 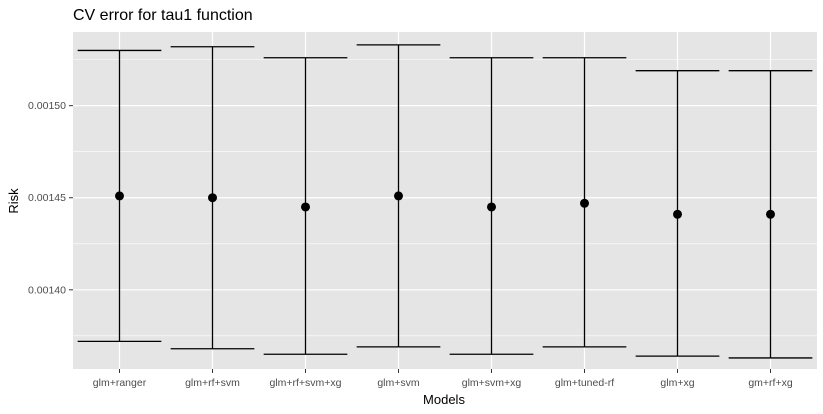 What do you see at coordinates (212, 383) in the screenshot?
I see `x-tick-label: glm+rf+svm` at bounding box center [212, 383].